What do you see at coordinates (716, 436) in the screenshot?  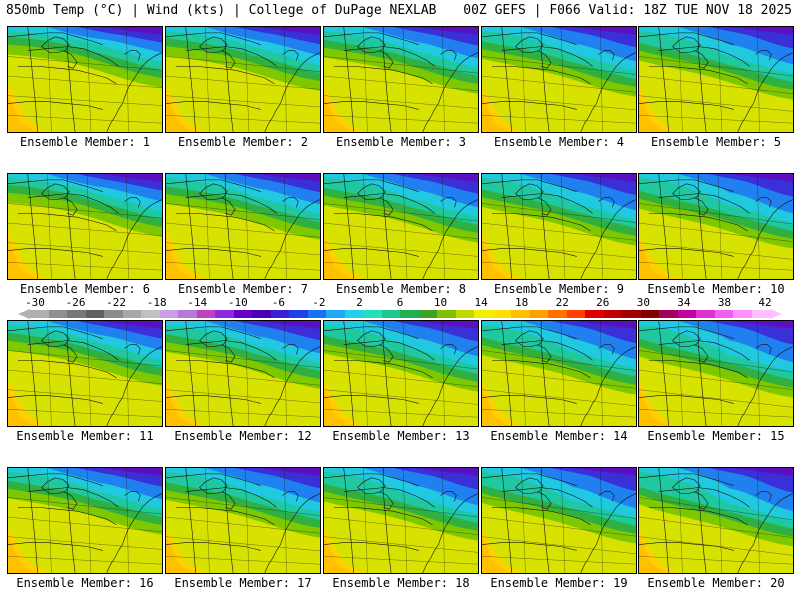 I see `ensemble-member-label-15: Ensemble Member: 15` at bounding box center [716, 436].